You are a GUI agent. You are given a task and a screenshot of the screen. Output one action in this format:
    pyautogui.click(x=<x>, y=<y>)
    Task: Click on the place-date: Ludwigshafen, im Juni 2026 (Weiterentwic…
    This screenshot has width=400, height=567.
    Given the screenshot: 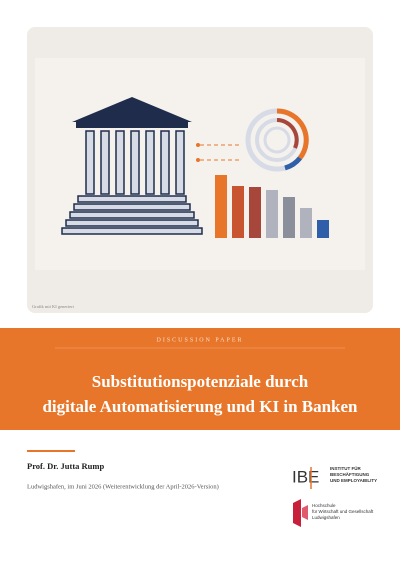 What is the action you would take?
    pyautogui.click(x=123, y=486)
    